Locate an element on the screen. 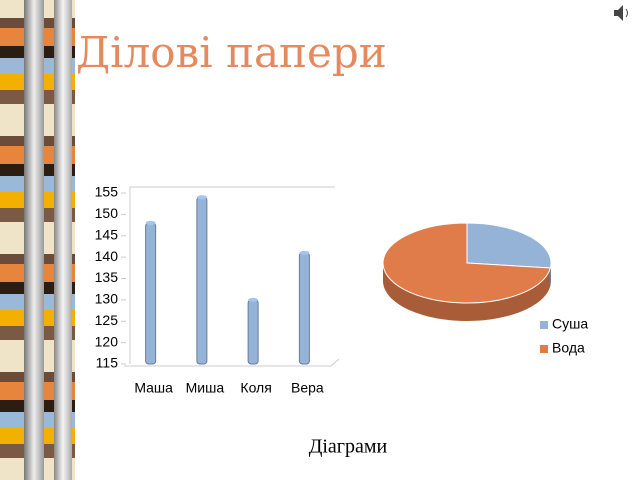 The image size is (640, 480). slide-title: Ділові папери is located at coordinates (231, 52).